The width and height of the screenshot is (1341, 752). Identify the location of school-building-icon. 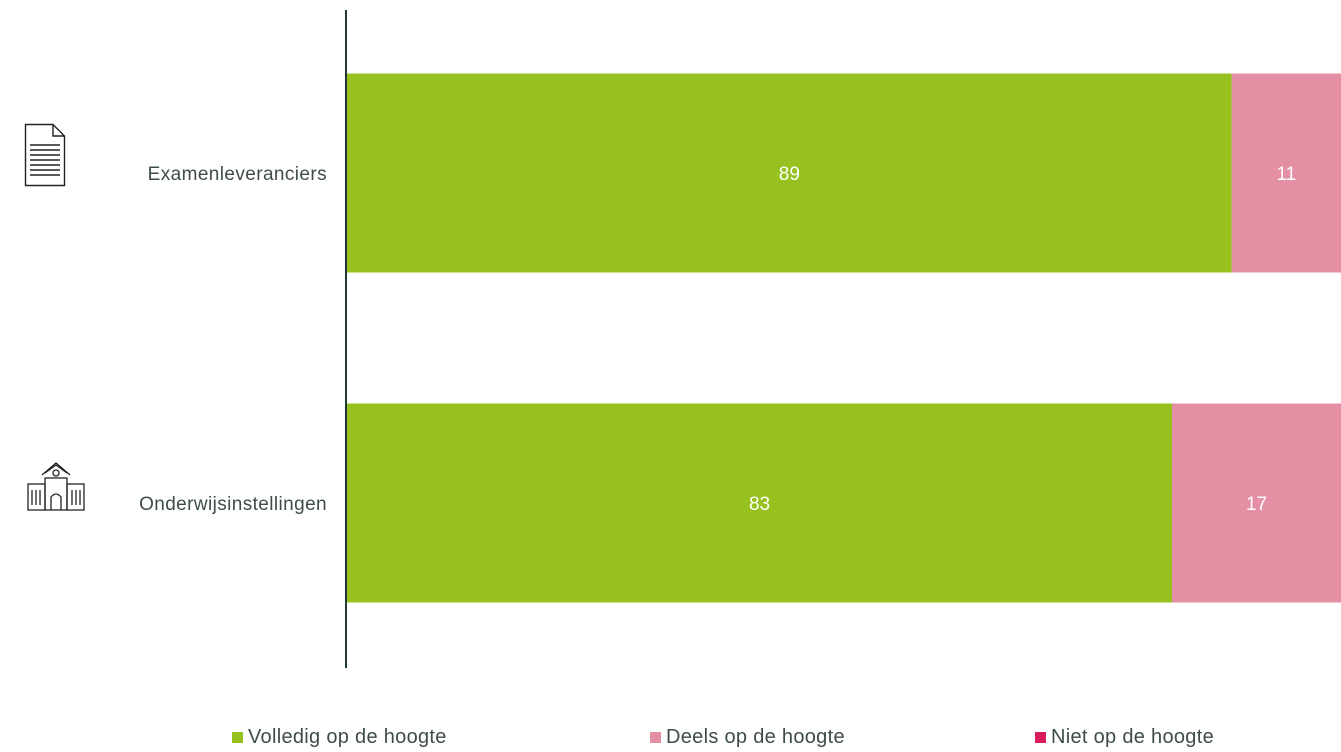
(56, 486).